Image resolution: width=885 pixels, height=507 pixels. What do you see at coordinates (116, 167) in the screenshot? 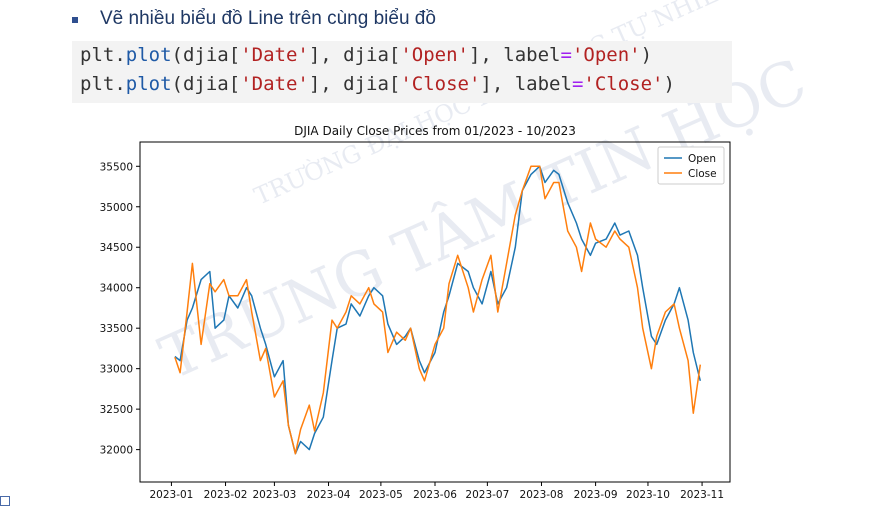
I see `y-tick-label: 35500` at bounding box center [116, 167].